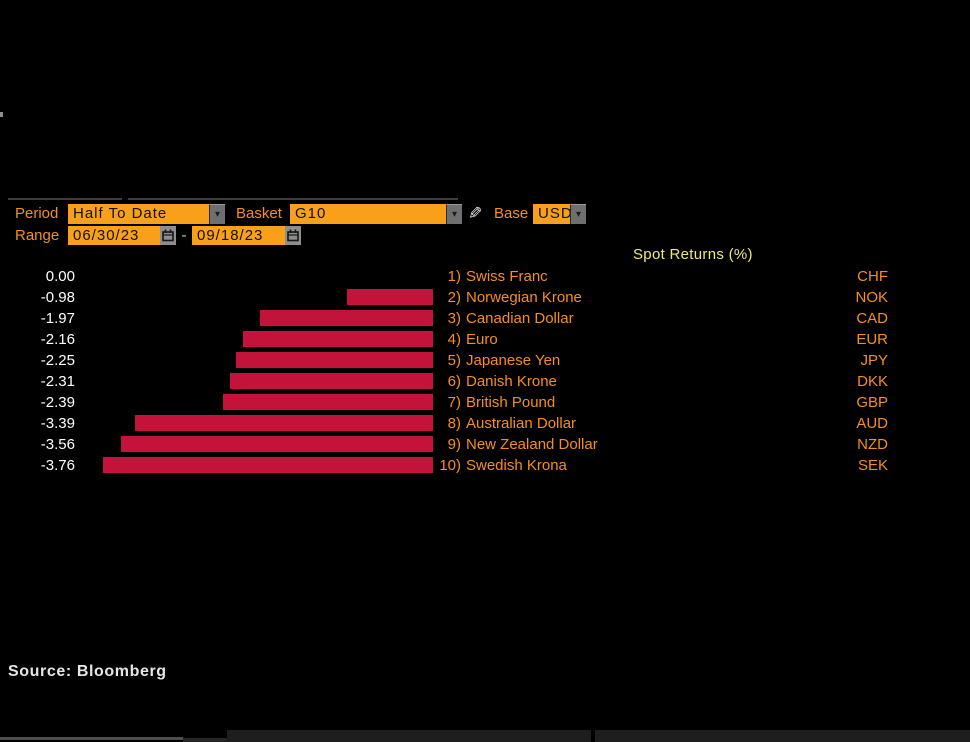  Describe the element at coordinates (57, 465) in the screenshot. I see `value-label: -3.76` at that location.